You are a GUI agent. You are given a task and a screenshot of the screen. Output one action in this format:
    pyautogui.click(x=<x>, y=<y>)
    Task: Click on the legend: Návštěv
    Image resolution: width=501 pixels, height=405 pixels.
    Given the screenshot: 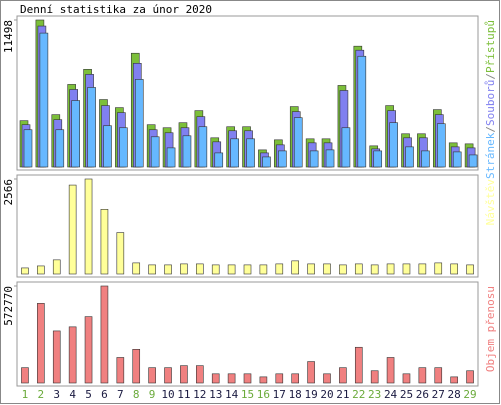 What is the action you would take?
    pyautogui.click(x=490, y=202)
    